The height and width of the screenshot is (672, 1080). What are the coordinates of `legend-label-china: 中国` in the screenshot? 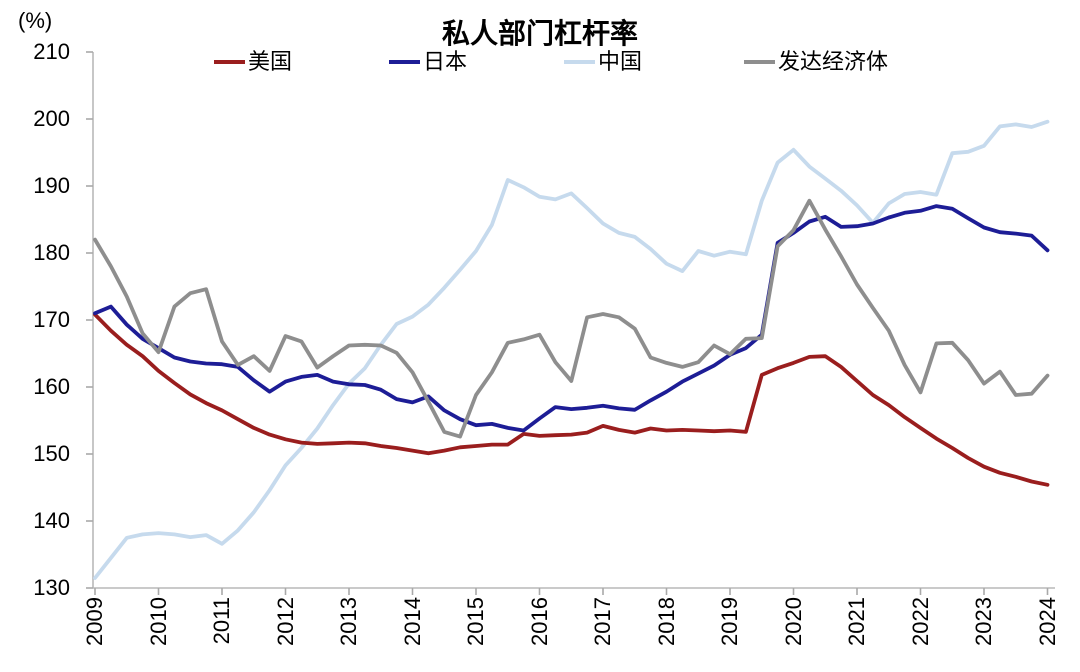 It's located at (620, 61).